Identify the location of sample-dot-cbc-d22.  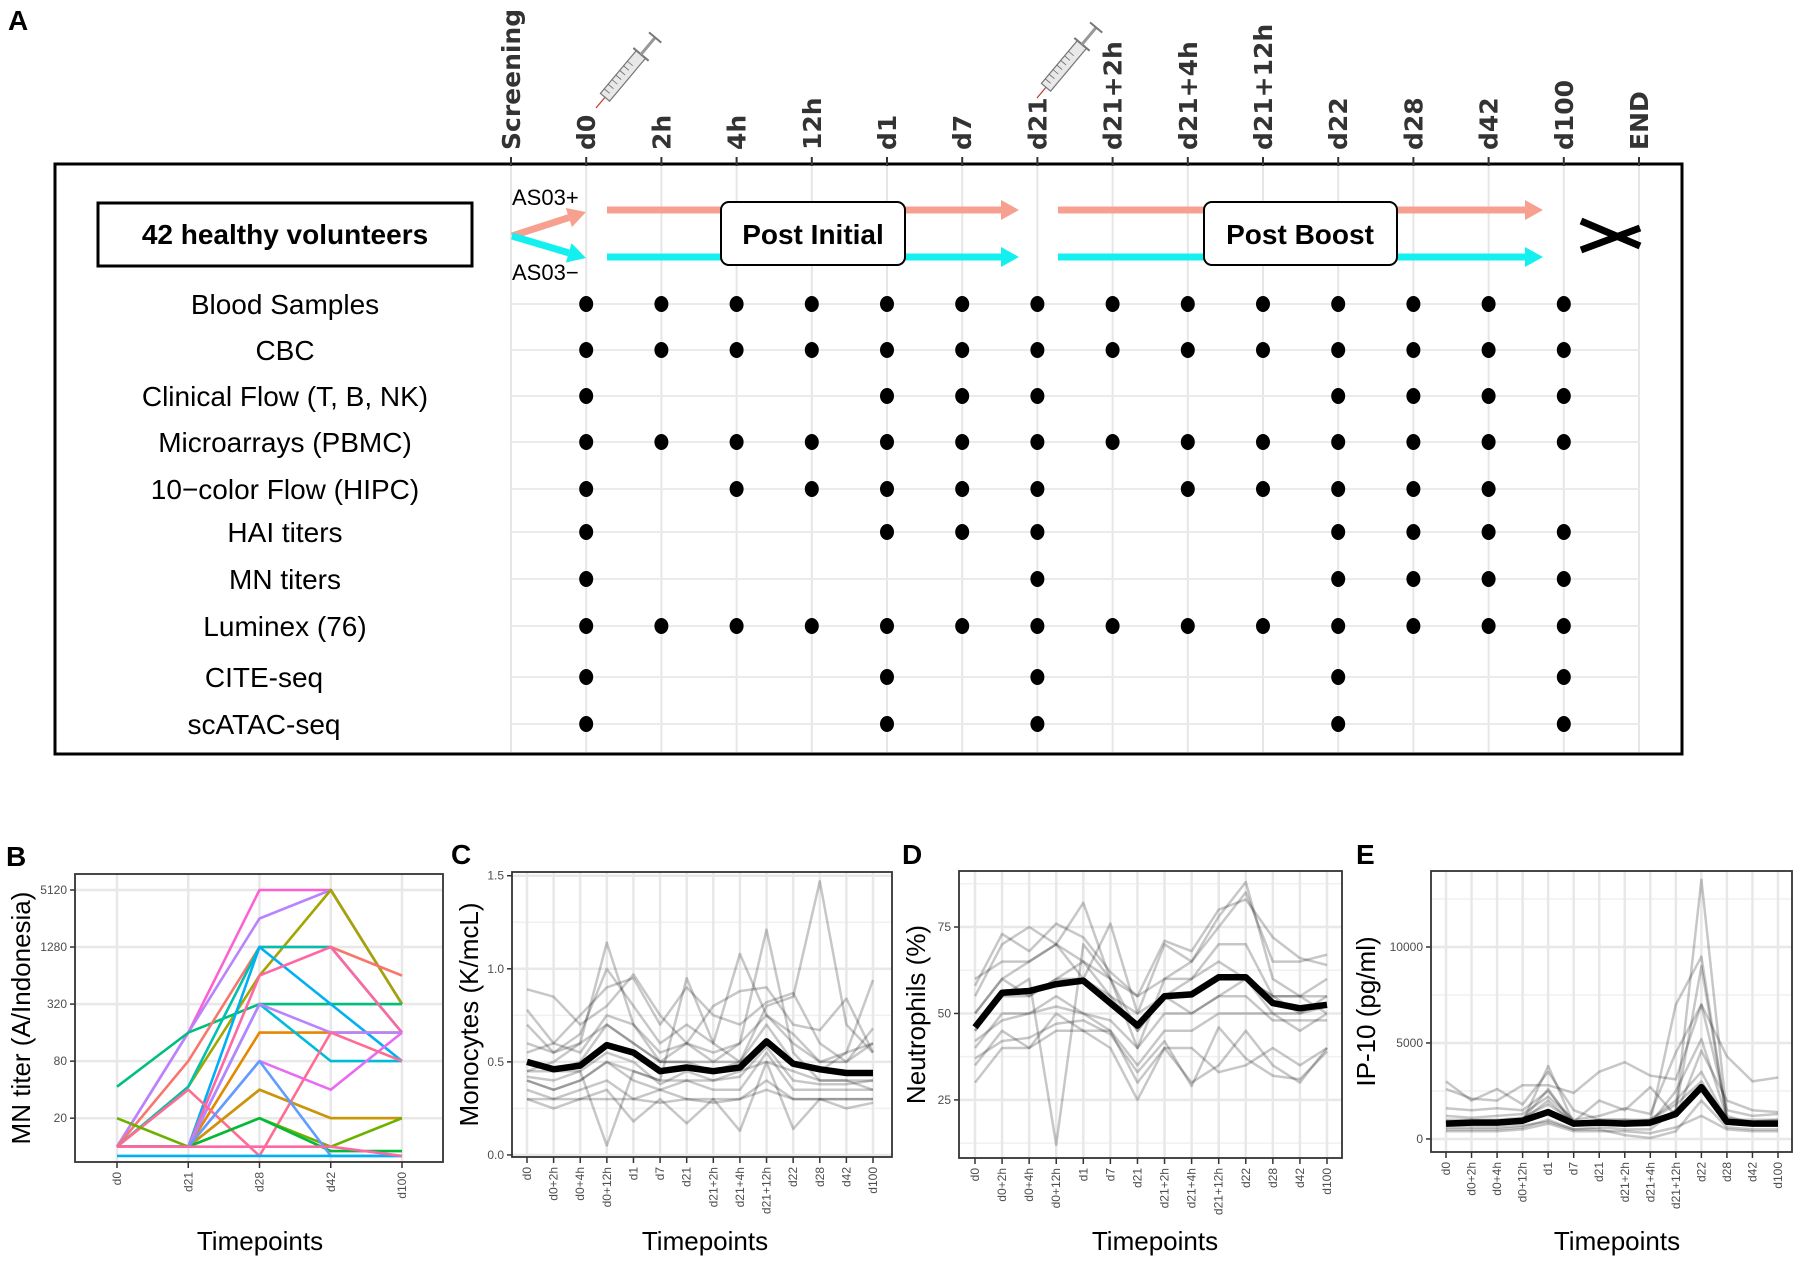
(1338, 350).